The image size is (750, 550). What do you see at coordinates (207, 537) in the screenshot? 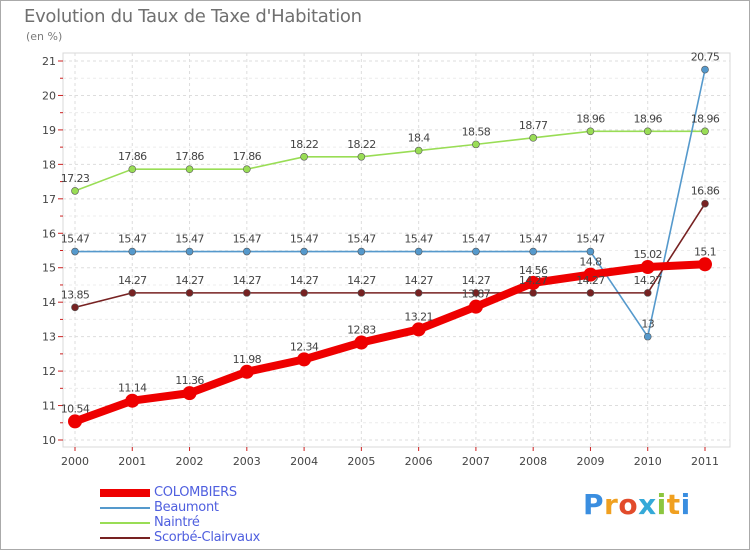
I see `legend-label: Scorbé-Clairvaux` at bounding box center [207, 537].